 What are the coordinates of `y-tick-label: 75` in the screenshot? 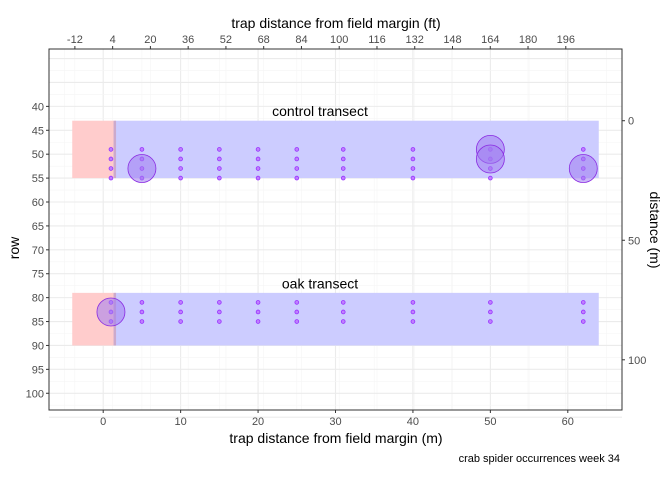 It's located at (38, 275).